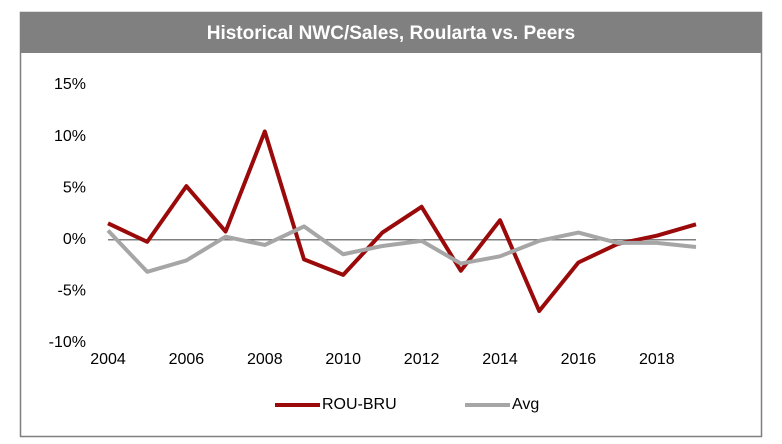 This screenshot has width=782, height=444. I want to click on y-tick-label: 5%, so click(74, 187).